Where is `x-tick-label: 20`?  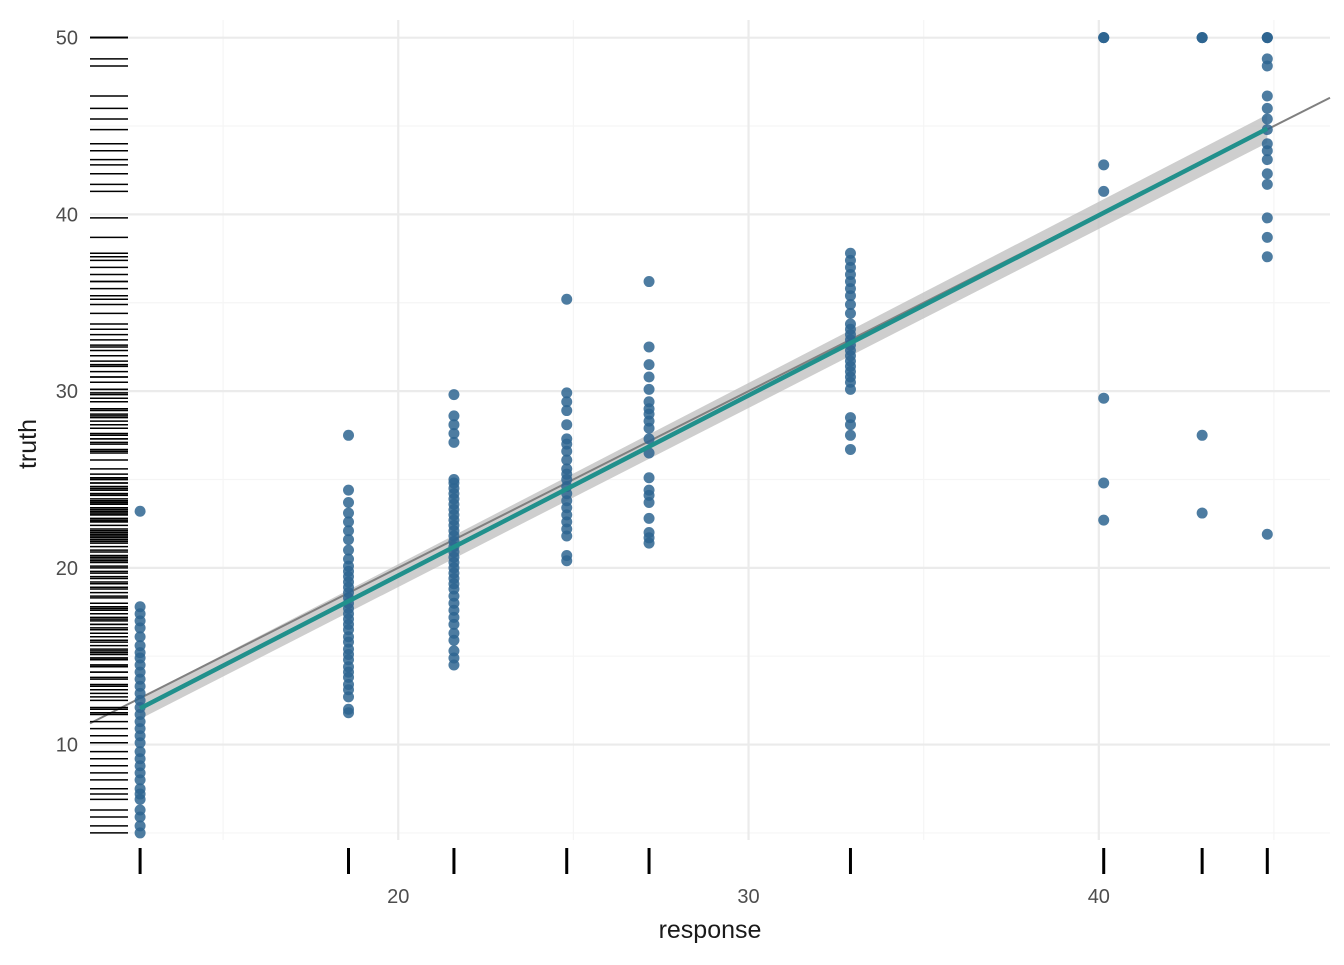
x-tick-label: 20 is located at coordinates (398, 897).